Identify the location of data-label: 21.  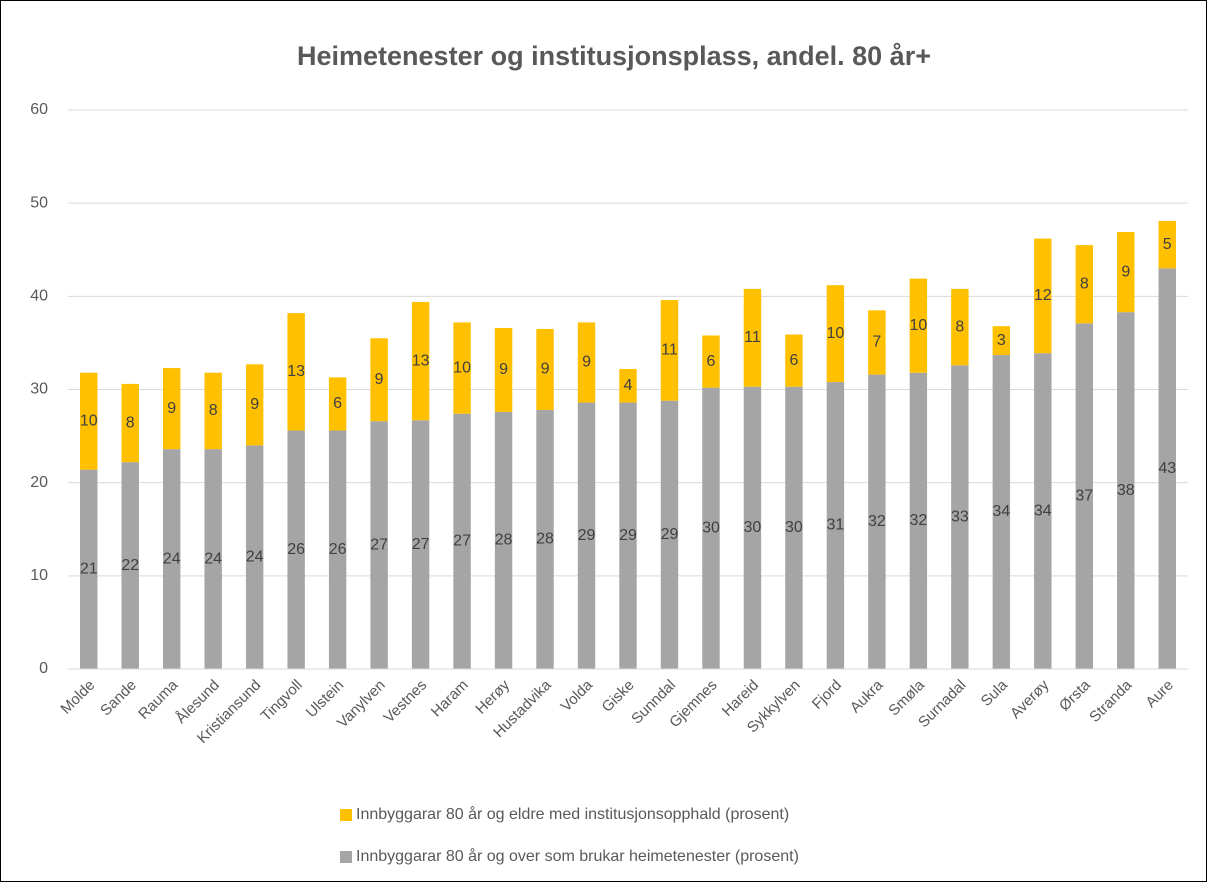
(89, 569).